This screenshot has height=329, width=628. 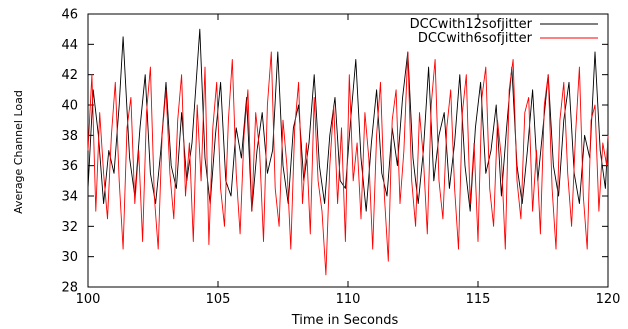 What do you see at coordinates (69, 257) in the screenshot?
I see `y-tick-label: 30` at bounding box center [69, 257].